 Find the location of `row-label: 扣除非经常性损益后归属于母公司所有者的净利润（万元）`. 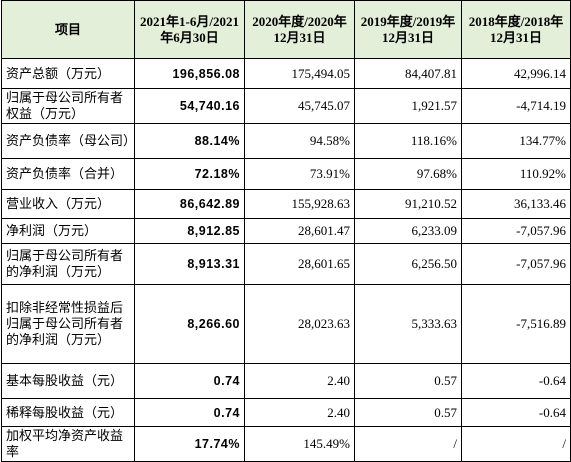

row-label: 扣除非经常性损益后归属于母公司所有者的净利润（万元） is located at coordinates (68, 324).